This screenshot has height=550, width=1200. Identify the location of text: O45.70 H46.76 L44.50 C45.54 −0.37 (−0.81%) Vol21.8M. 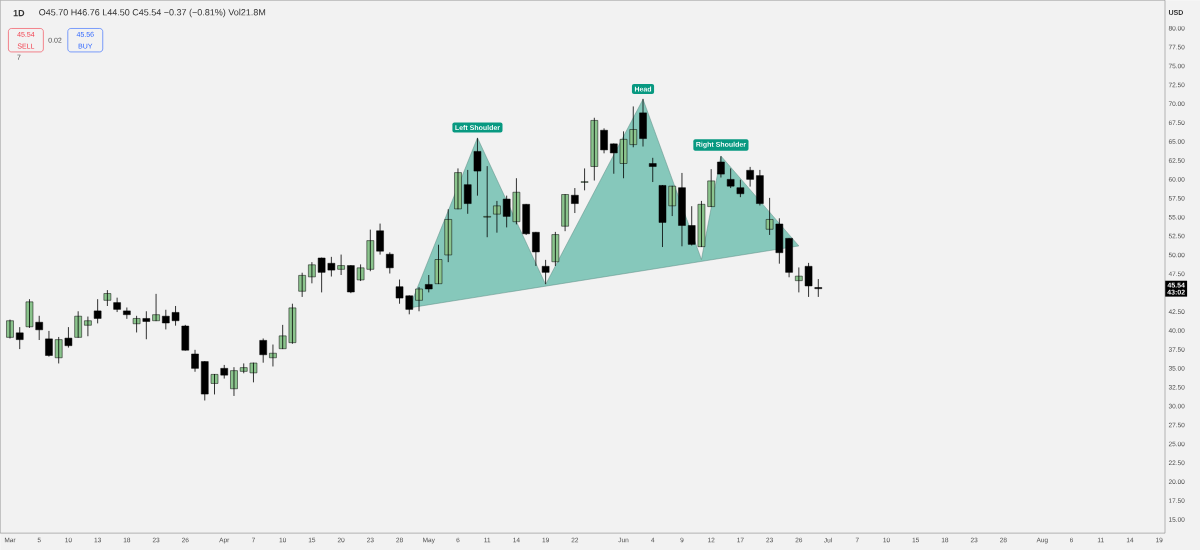
(152, 13).